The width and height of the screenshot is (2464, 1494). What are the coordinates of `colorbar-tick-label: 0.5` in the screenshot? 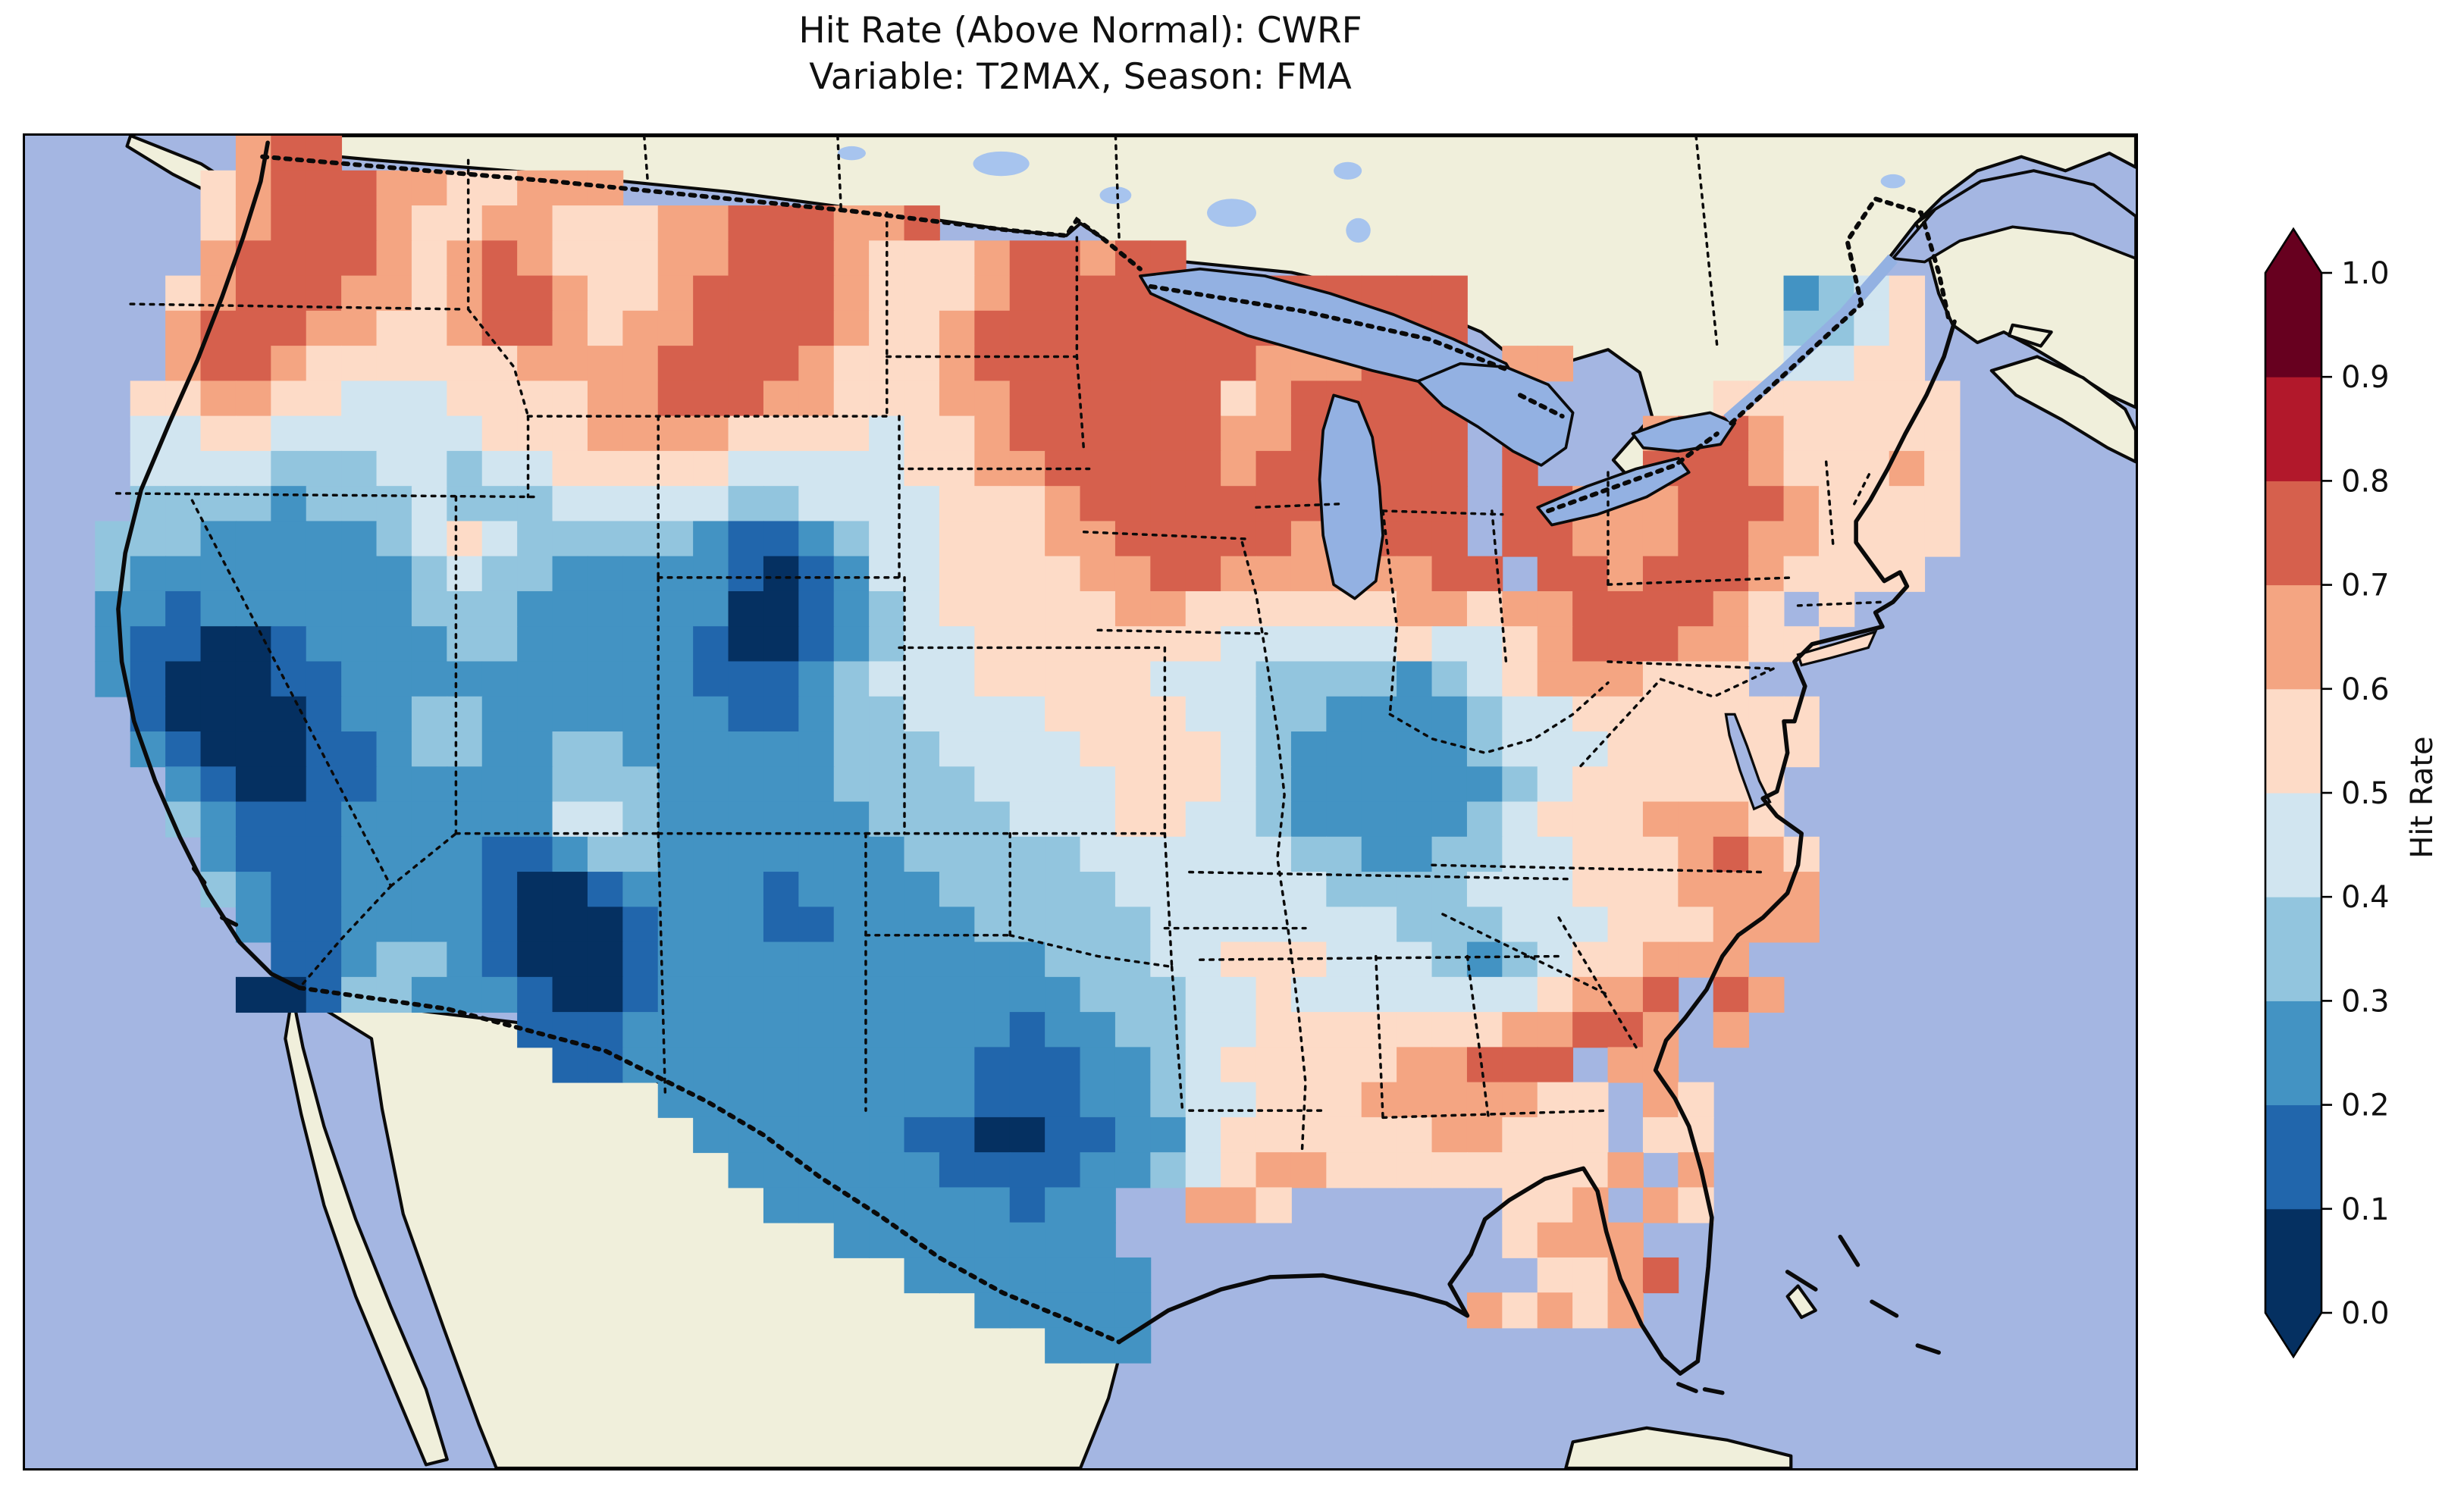 It's located at (2365, 793).